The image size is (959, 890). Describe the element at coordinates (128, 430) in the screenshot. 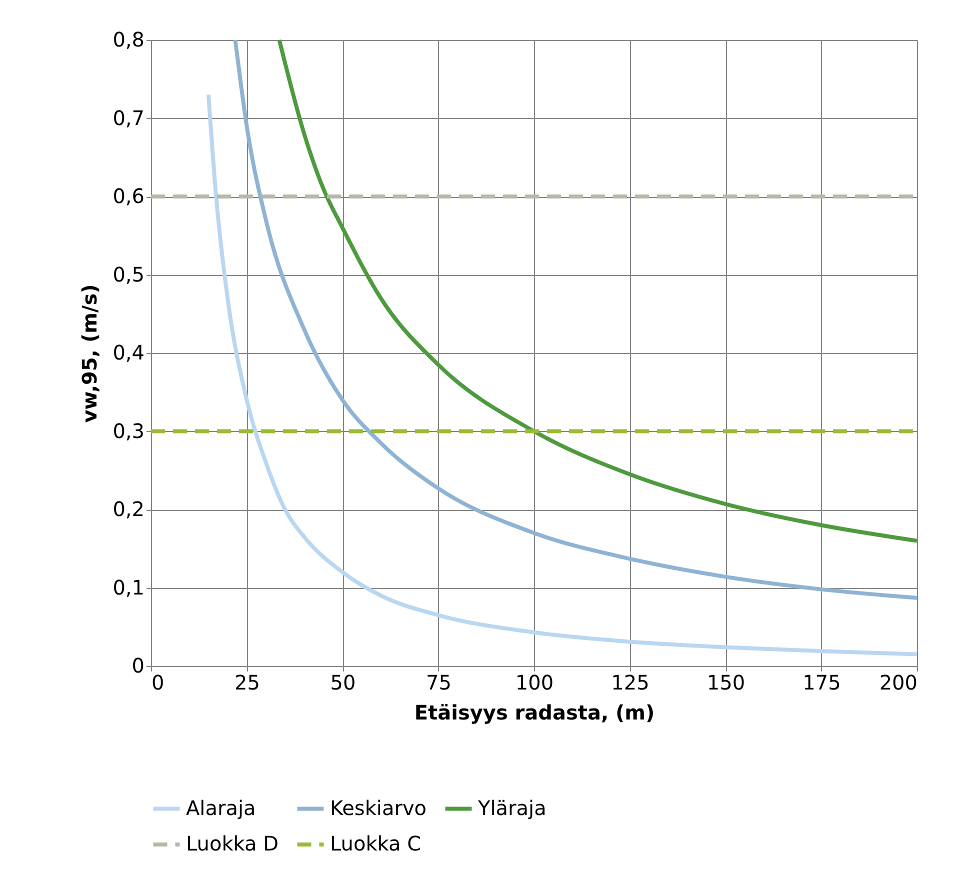

I see `y-tick-label: 0,3` at that location.